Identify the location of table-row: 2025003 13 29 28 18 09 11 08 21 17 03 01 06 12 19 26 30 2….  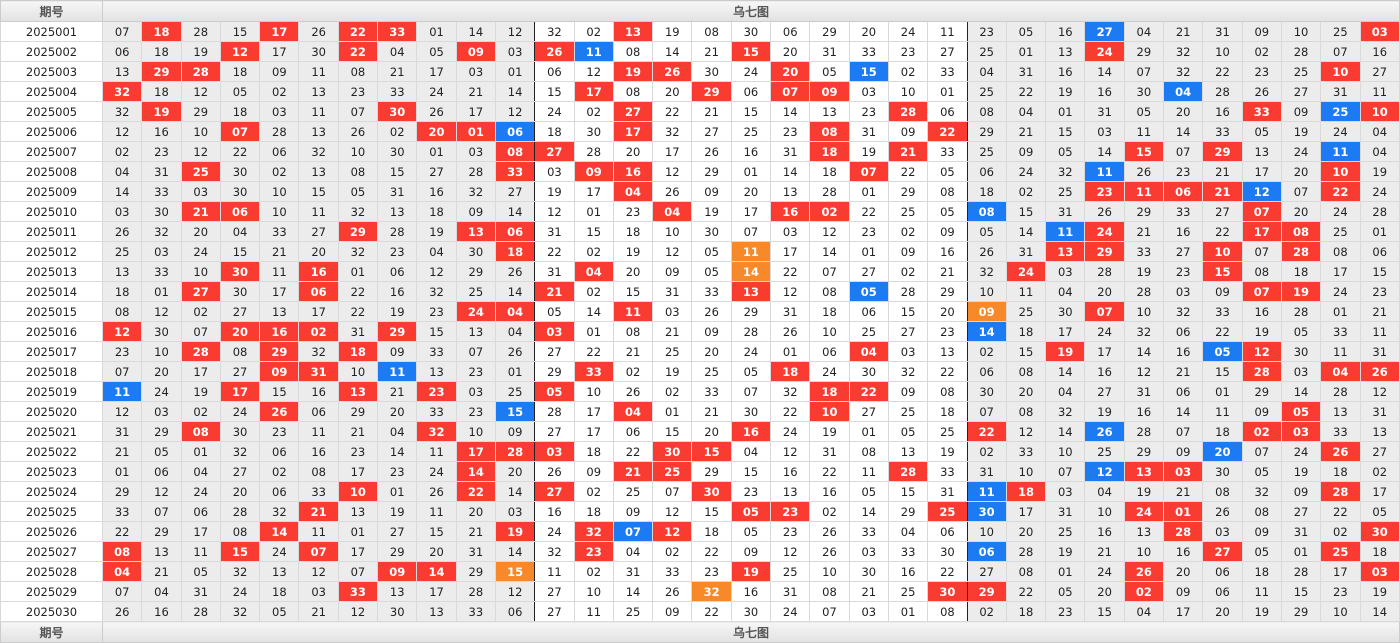
(700, 71).